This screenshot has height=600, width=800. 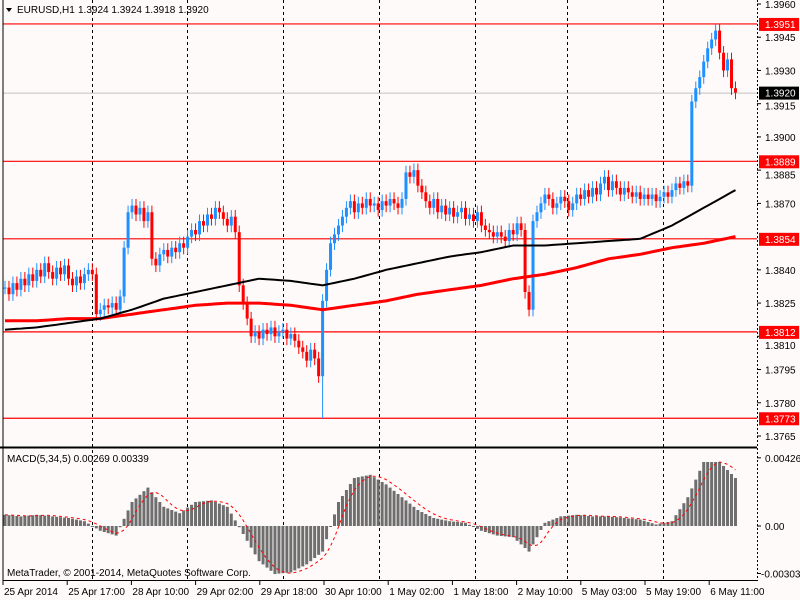 What do you see at coordinates (416, 592) in the screenshot?
I see `time-tick-label: 1 May 02:00` at bounding box center [416, 592].